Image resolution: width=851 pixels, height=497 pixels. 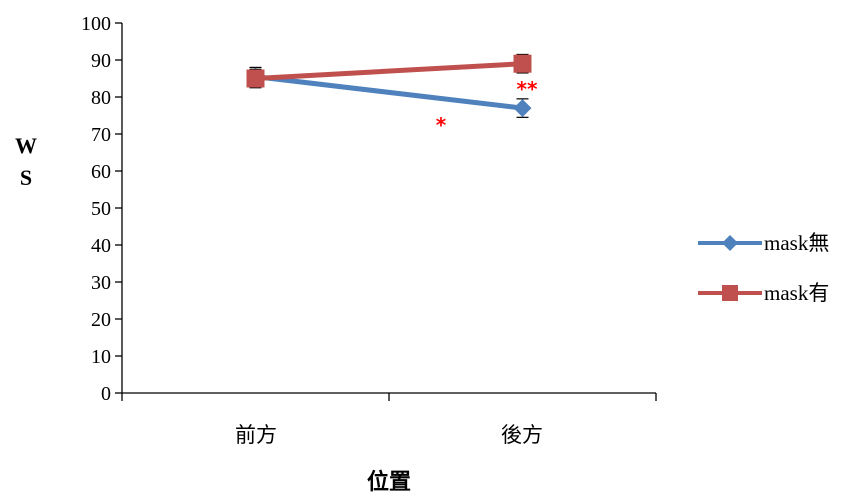 I want to click on y-tick-label: 60, so click(x=101, y=172).